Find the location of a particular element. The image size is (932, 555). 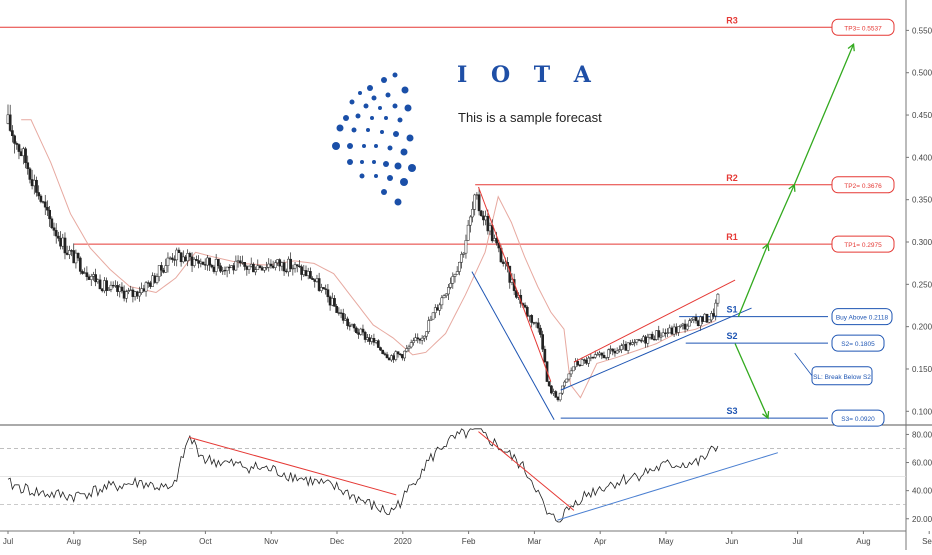

stop-note-pointer is located at coordinates (803, 364).